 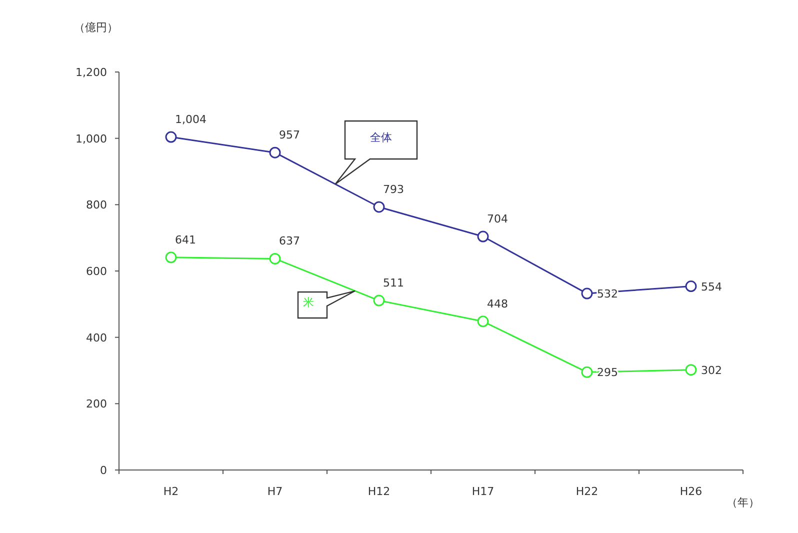 I want to click on y-tick-label: 0, so click(x=103, y=470).